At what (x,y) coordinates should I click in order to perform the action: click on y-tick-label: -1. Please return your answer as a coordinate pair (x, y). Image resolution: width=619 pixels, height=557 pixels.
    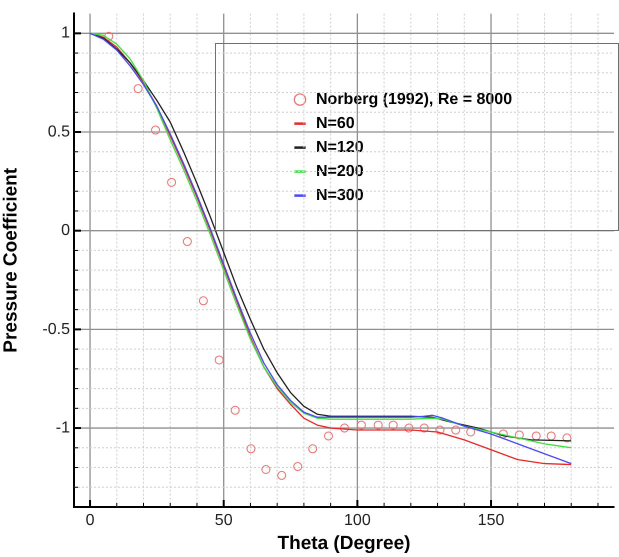
    Looking at the image, I should click on (63, 427).